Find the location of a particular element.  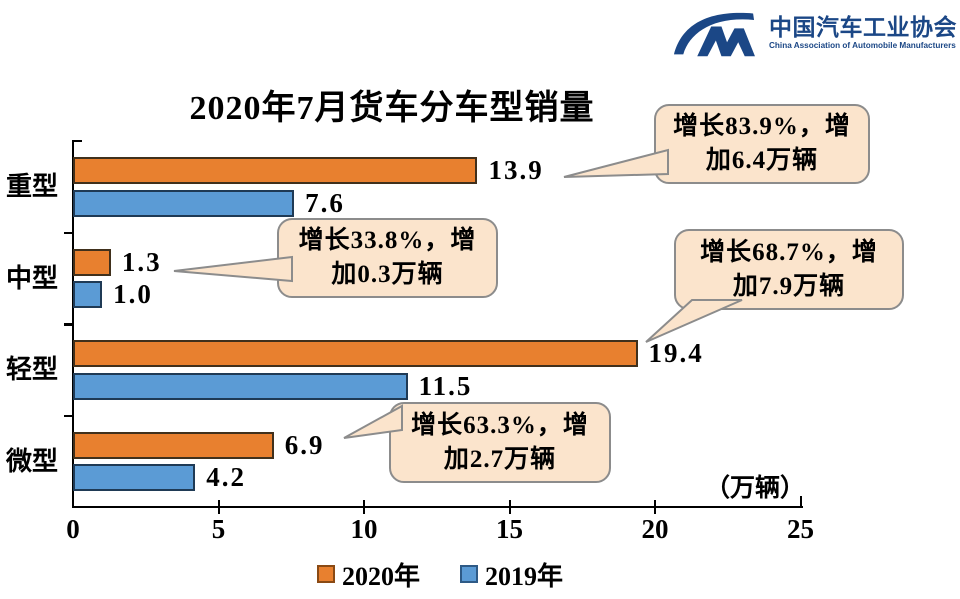

chart-title: 2020年7月货车分车型销量 is located at coordinates (392, 108).